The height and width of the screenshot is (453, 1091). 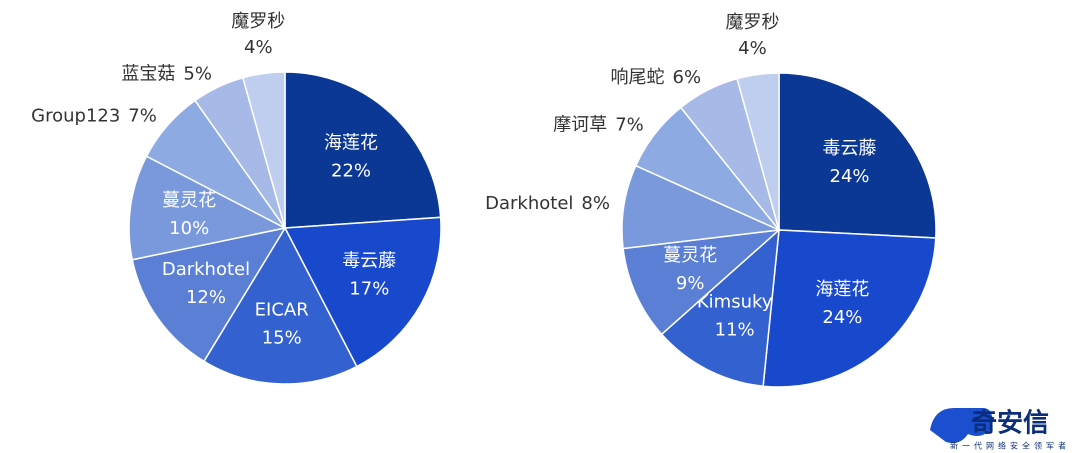 What do you see at coordinates (351, 170) in the screenshot?
I see `slice-value-label: 22%` at bounding box center [351, 170].